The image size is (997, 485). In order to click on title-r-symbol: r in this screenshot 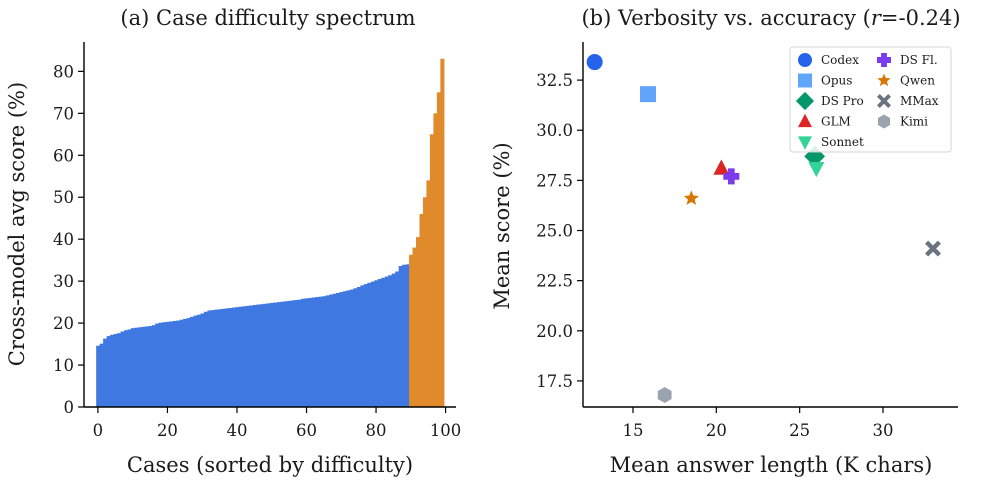, I will do `click(877, 18)`.